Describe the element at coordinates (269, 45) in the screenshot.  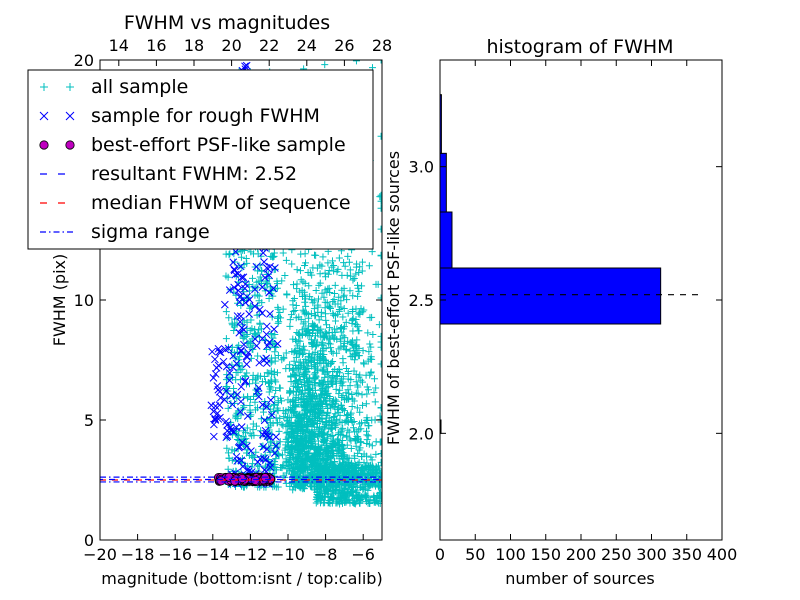
I see `scatter-top-tick-label: 22` at that location.